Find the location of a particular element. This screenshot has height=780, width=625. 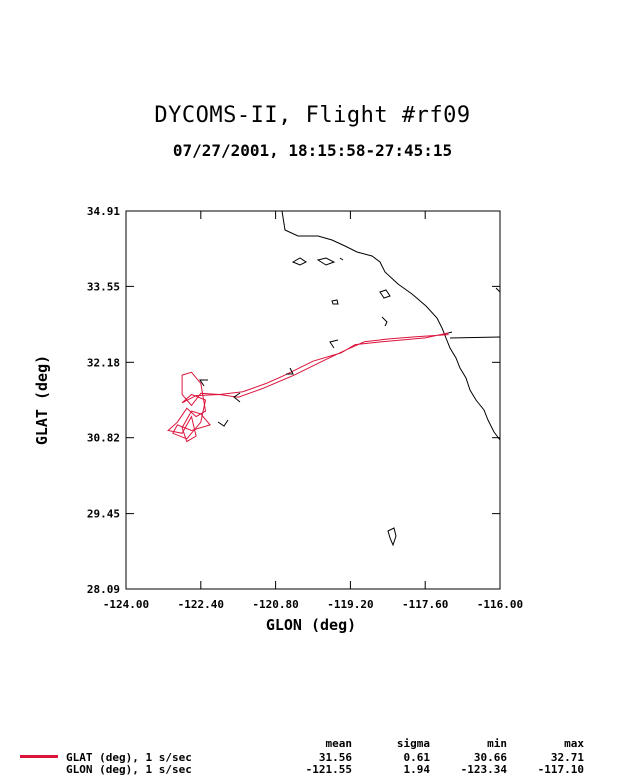

x-tick-label: -120.80 is located at coordinates (275, 604).